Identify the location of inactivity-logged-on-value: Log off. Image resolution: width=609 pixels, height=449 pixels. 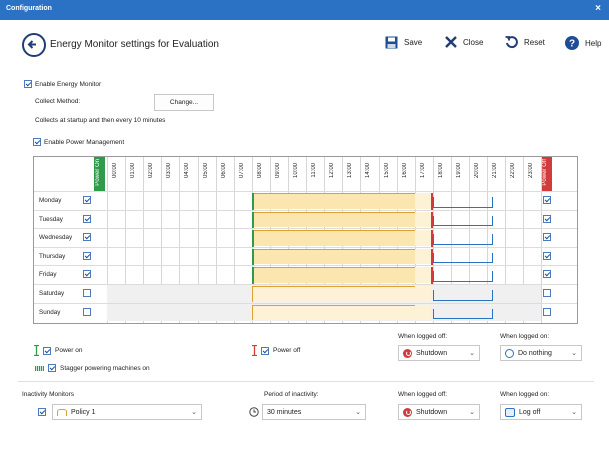
(530, 412).